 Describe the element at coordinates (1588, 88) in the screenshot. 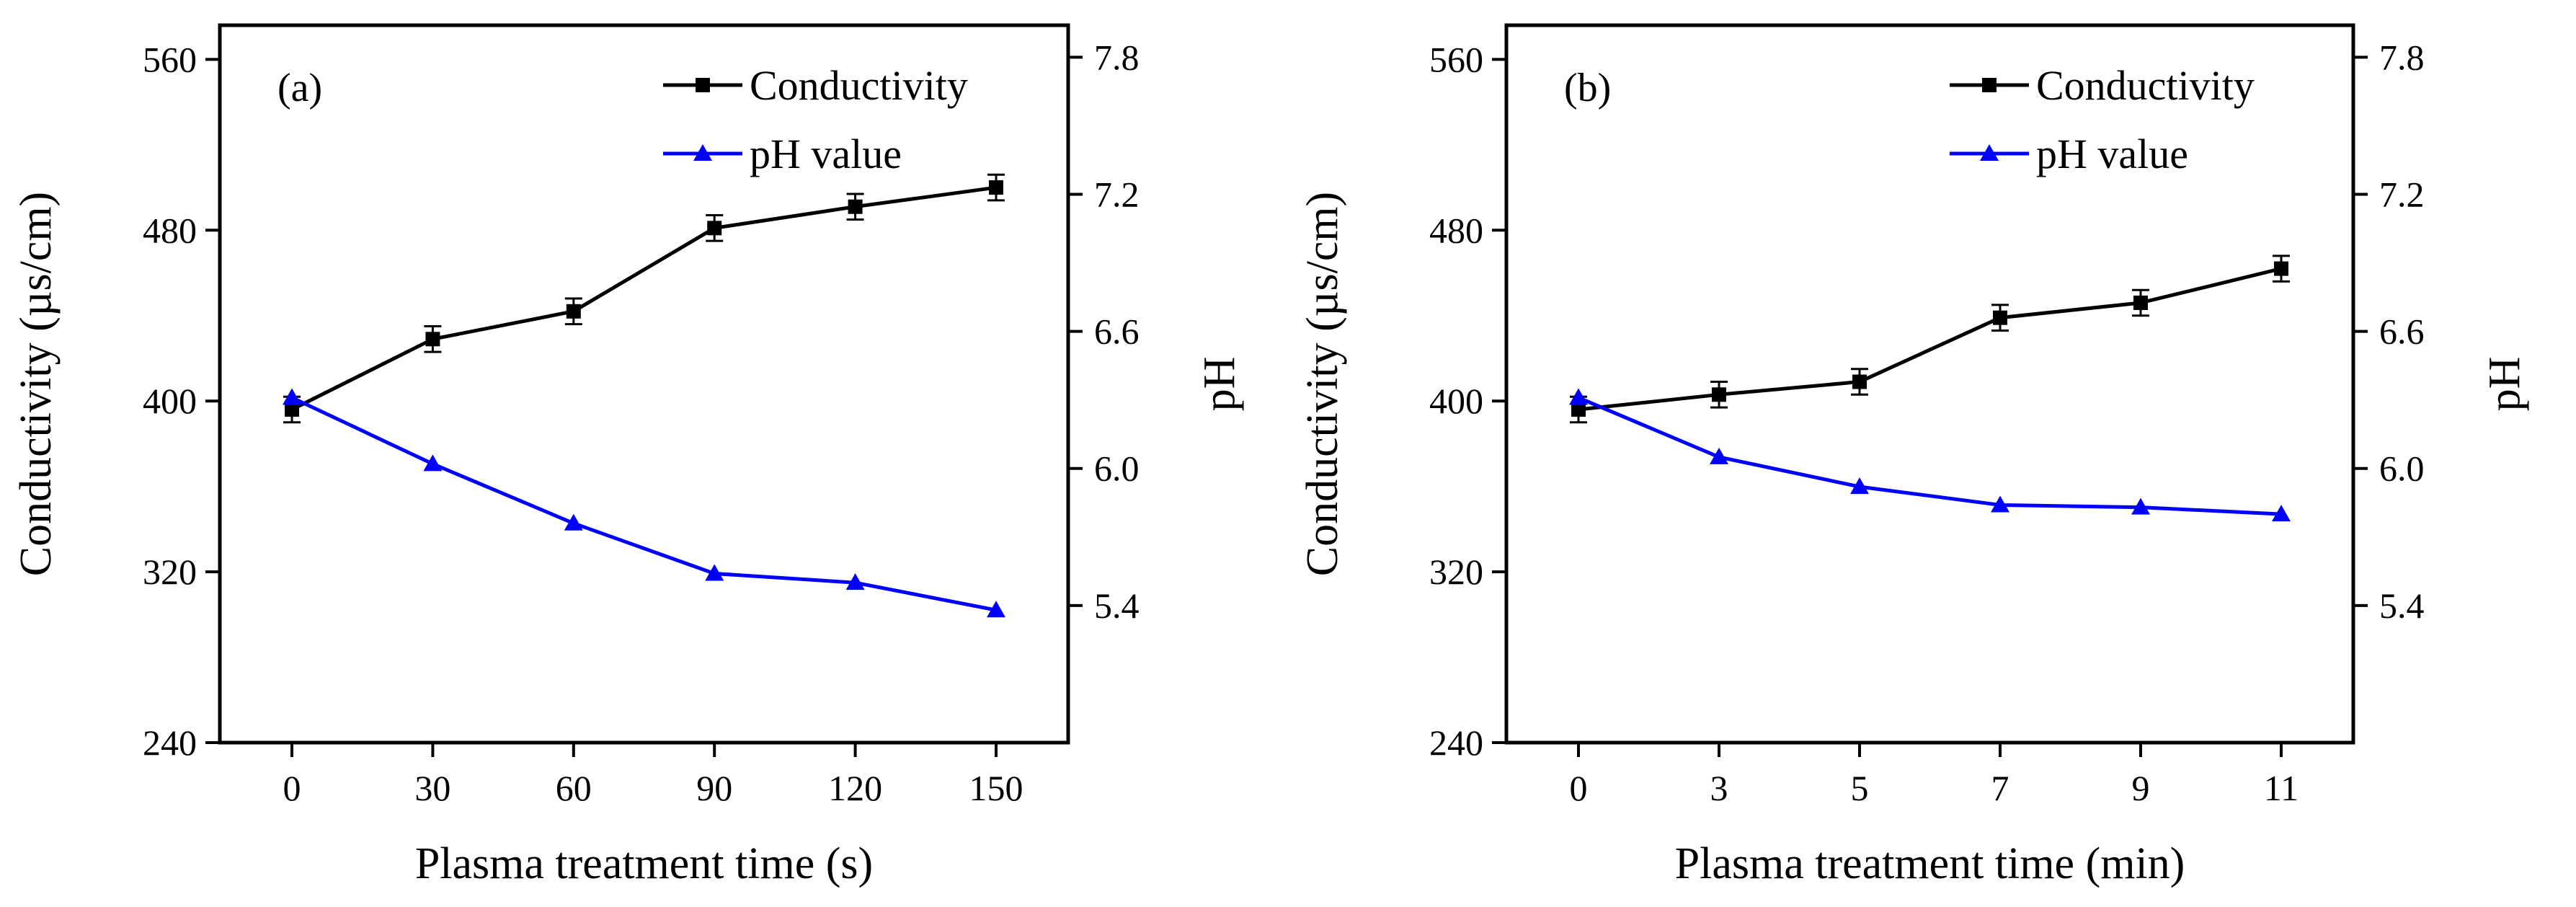

I see `panel-label: (b)` at that location.